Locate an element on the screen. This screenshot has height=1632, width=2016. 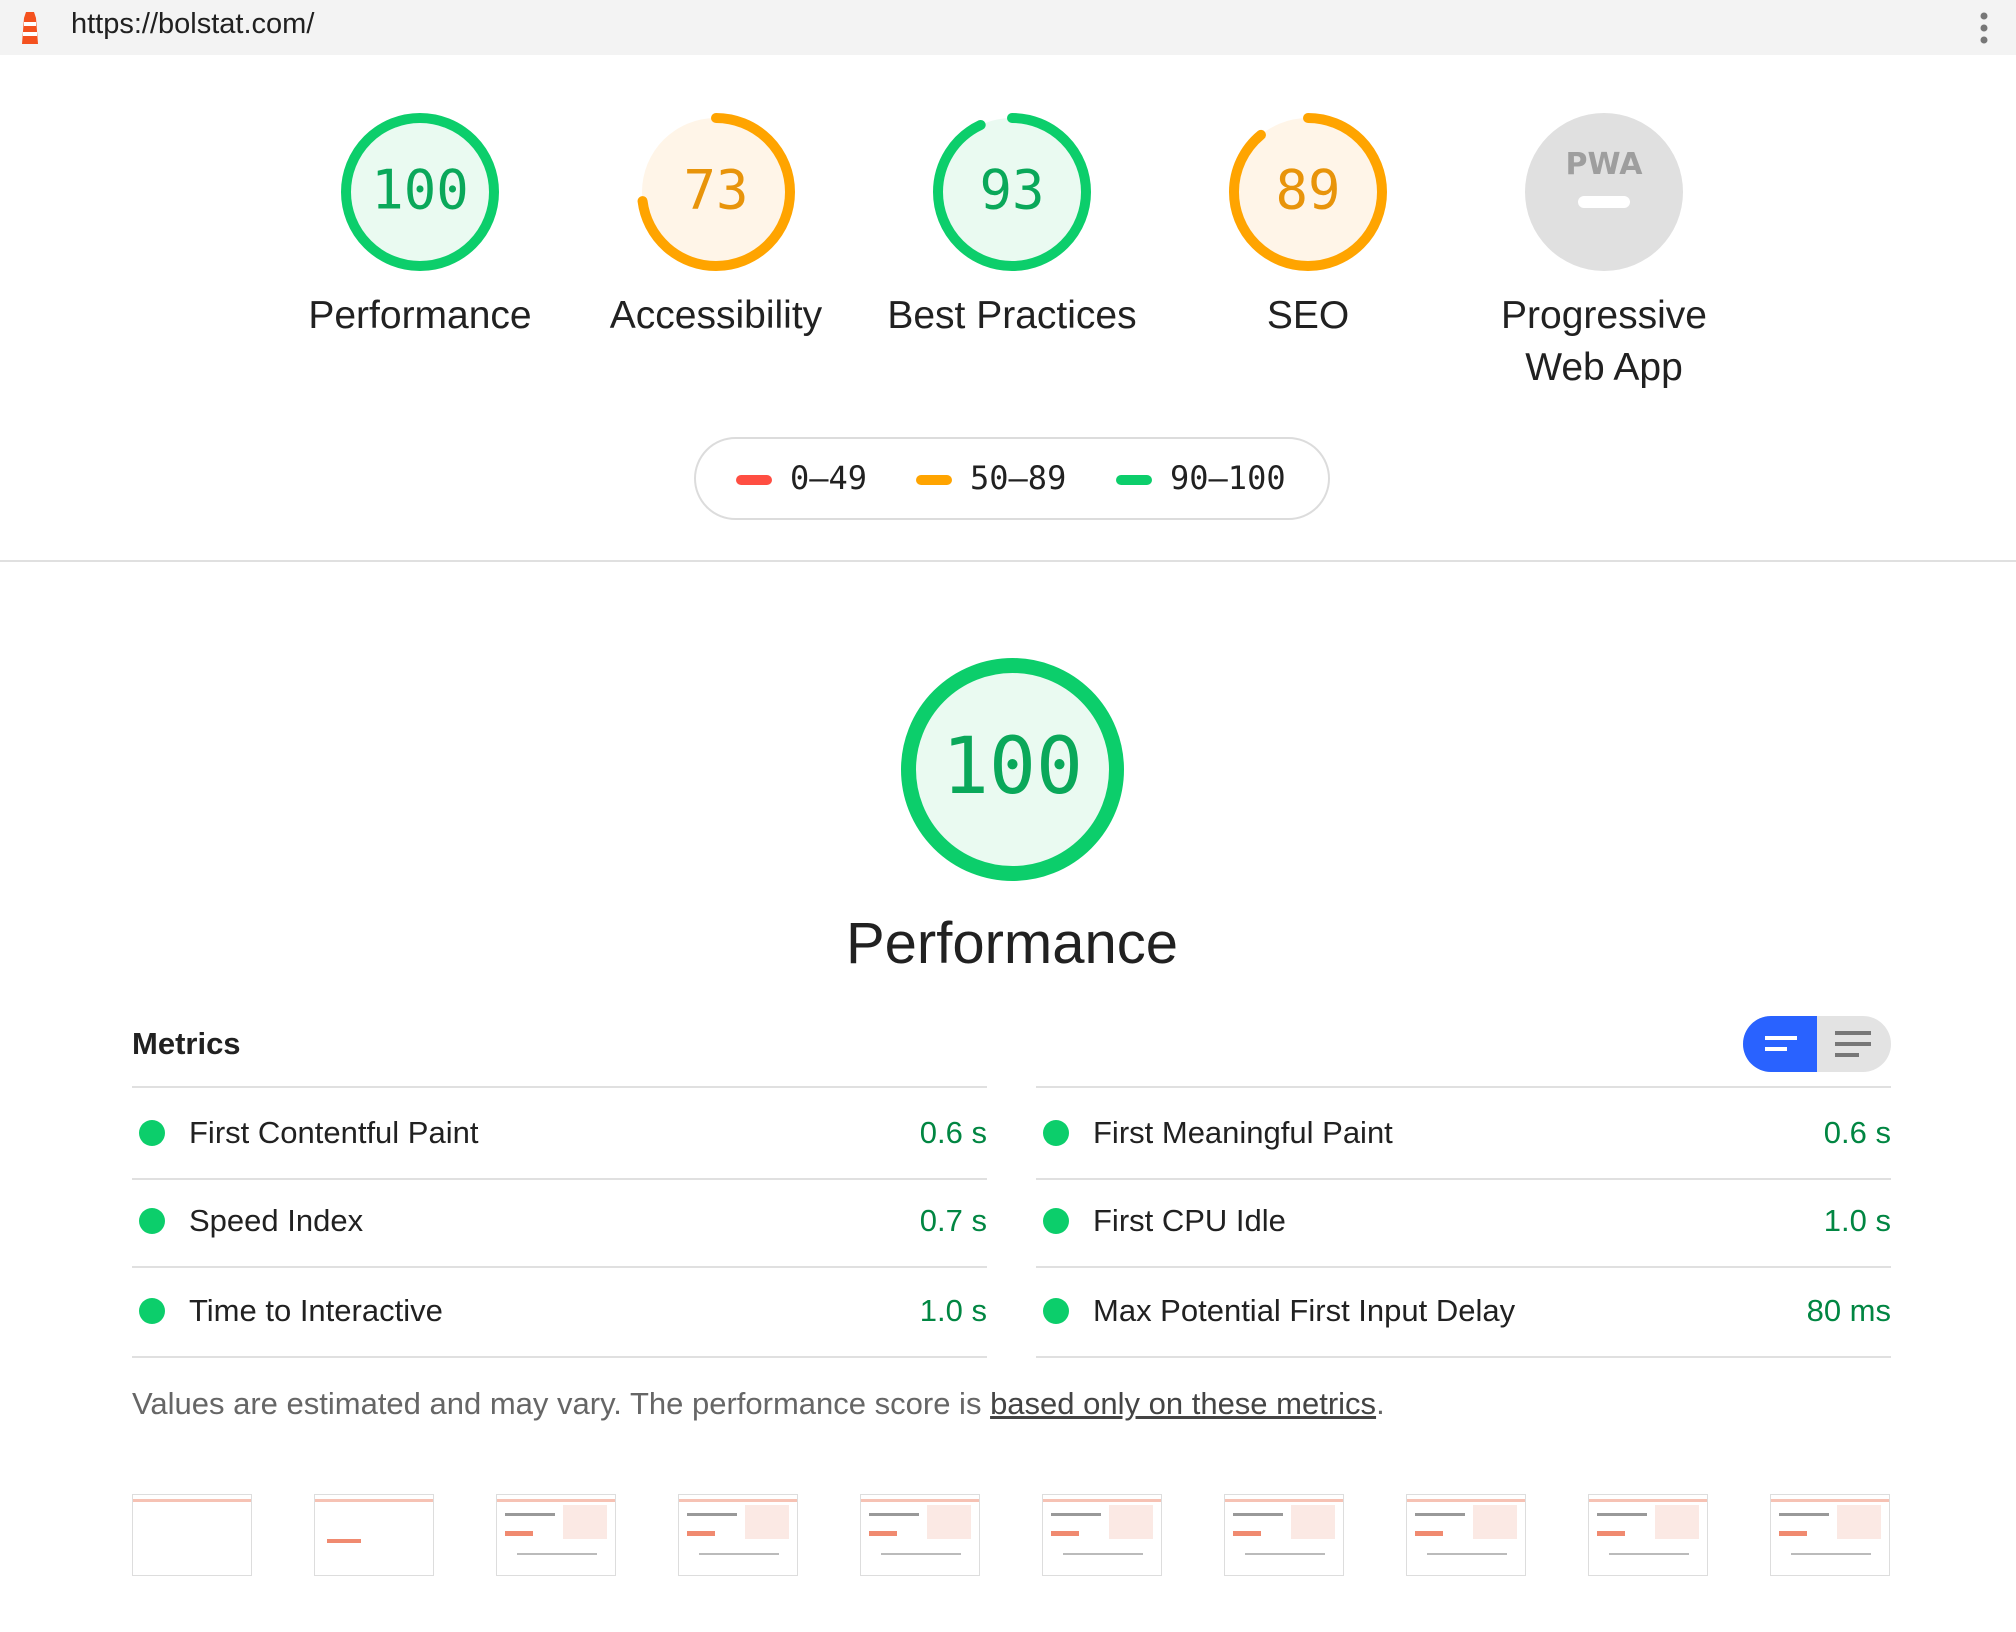
metric-label: First Contentful Paint is located at coordinates (334, 1132).